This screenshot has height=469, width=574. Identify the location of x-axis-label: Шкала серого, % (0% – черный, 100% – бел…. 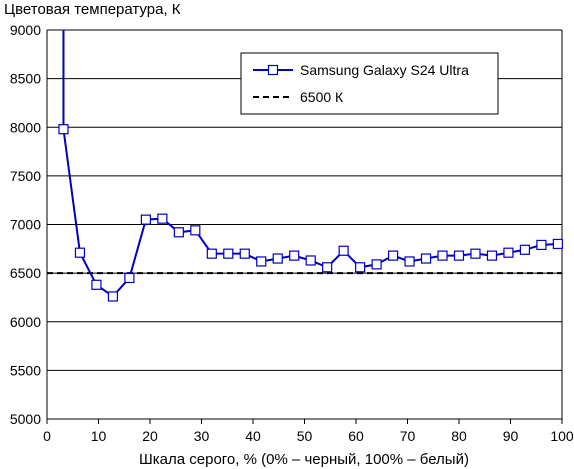
(304, 459).